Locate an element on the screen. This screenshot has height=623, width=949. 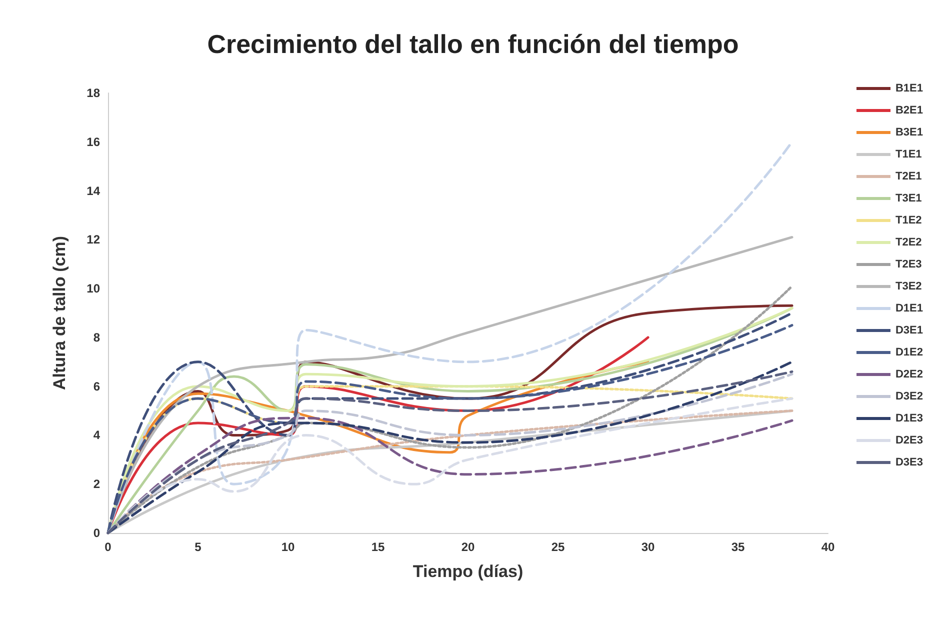
legend-label: D2E3 is located at coordinates (909, 440).